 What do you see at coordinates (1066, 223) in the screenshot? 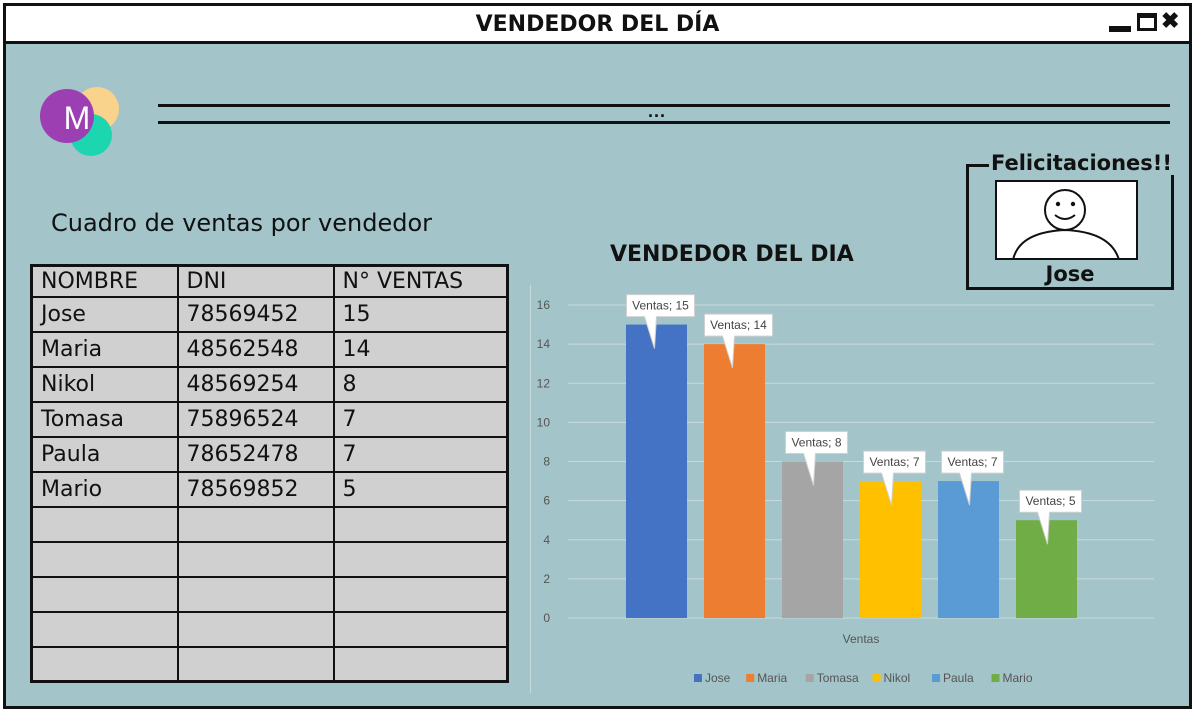
I see `avatar-drawing` at bounding box center [1066, 223].